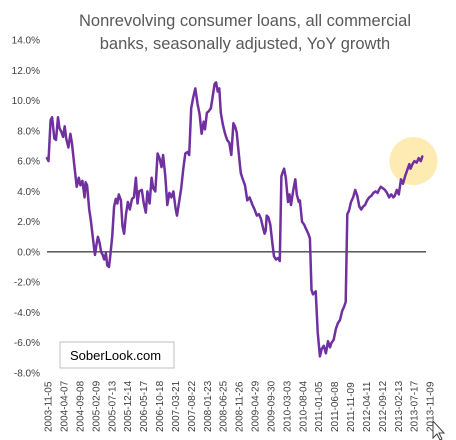  I want to click on x-tick-label: 2009-04-29, so click(256, 406).